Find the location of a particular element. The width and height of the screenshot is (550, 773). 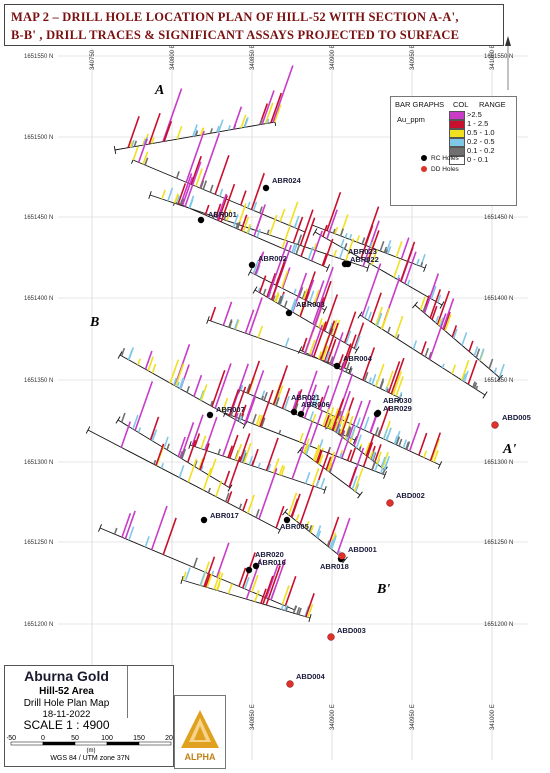

northing-label-right: 1651400 N is located at coordinates (498, 299).